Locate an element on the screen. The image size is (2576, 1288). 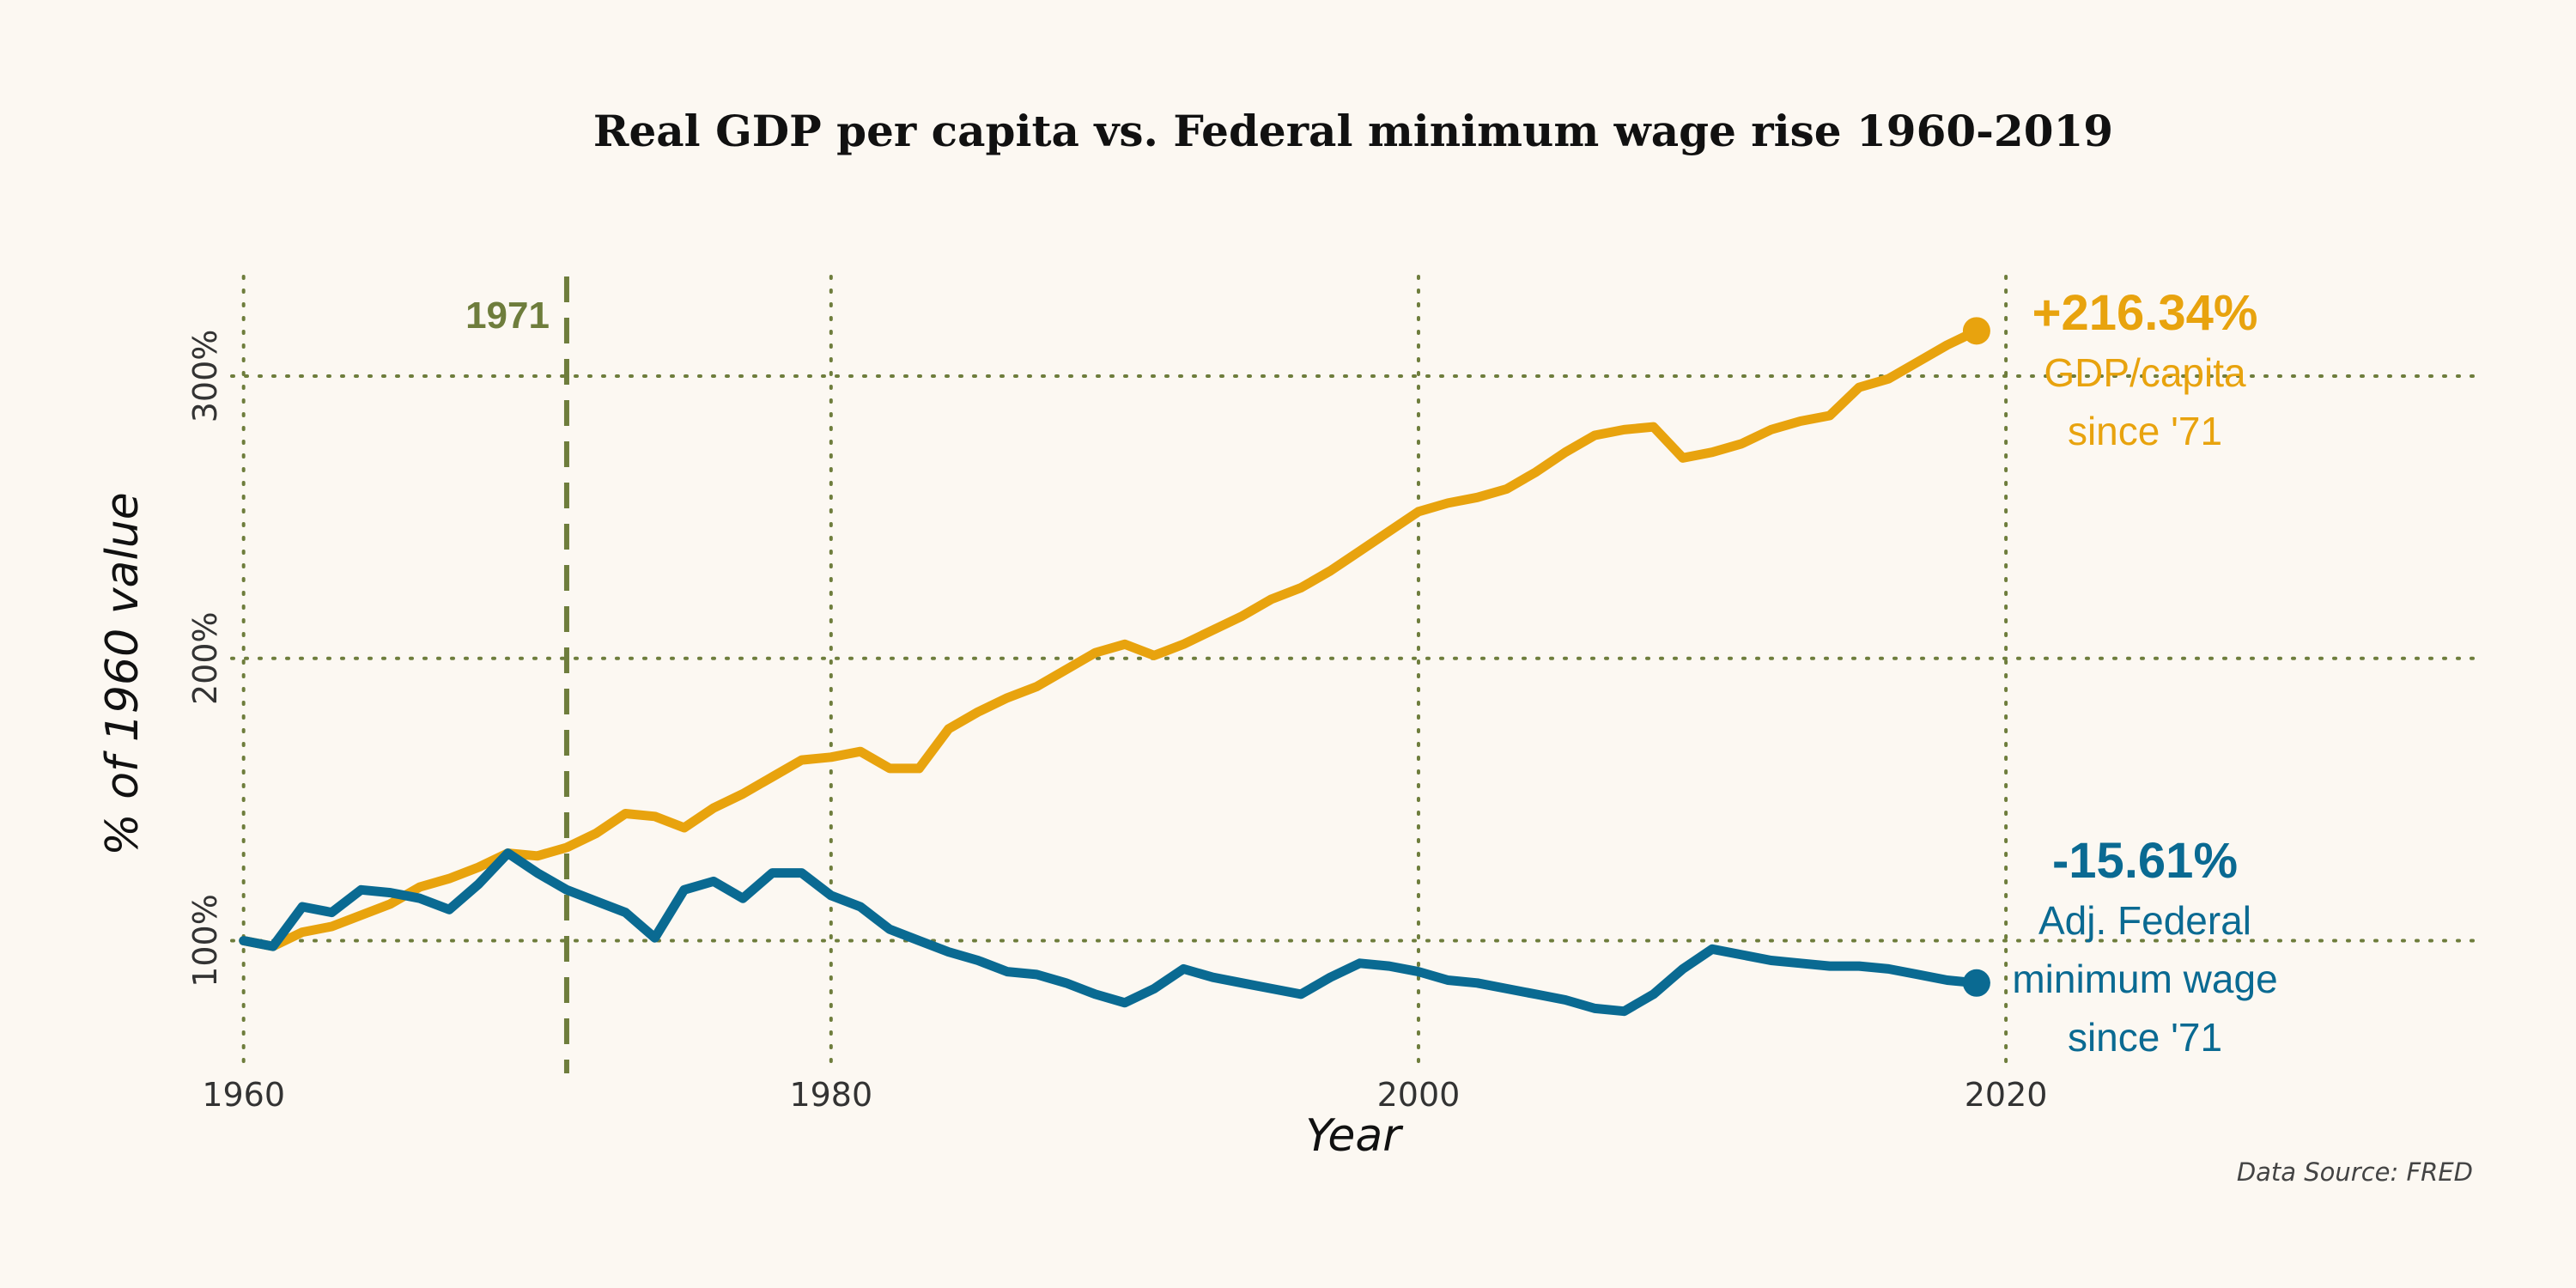
x-tick-label-2000: 2000 is located at coordinates (1419, 1095).